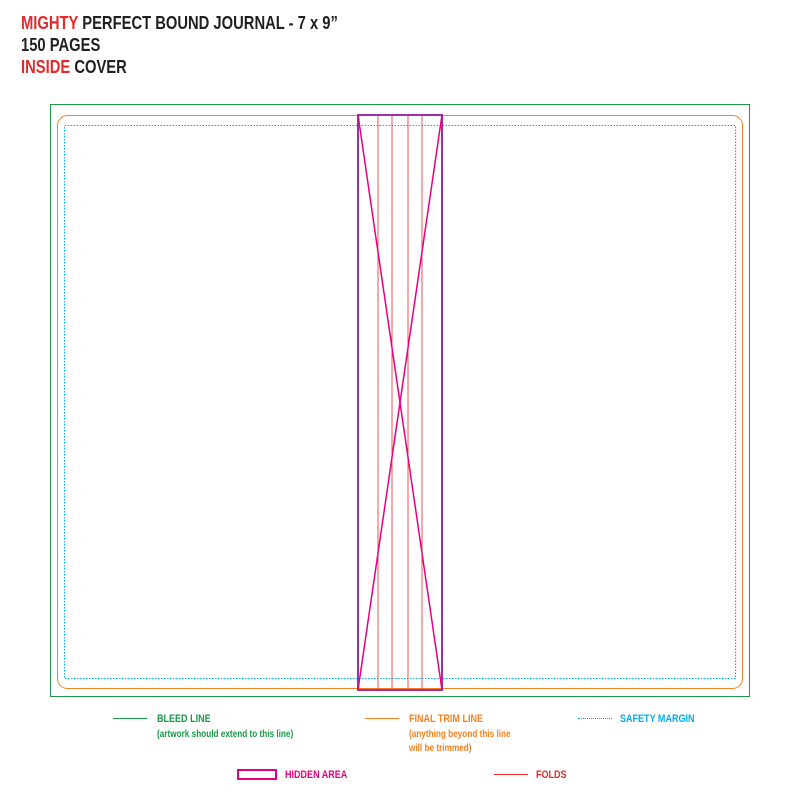 Image resolution: width=800 pixels, height=800 pixels. I want to click on title-cover-label: COVER, so click(98, 67).